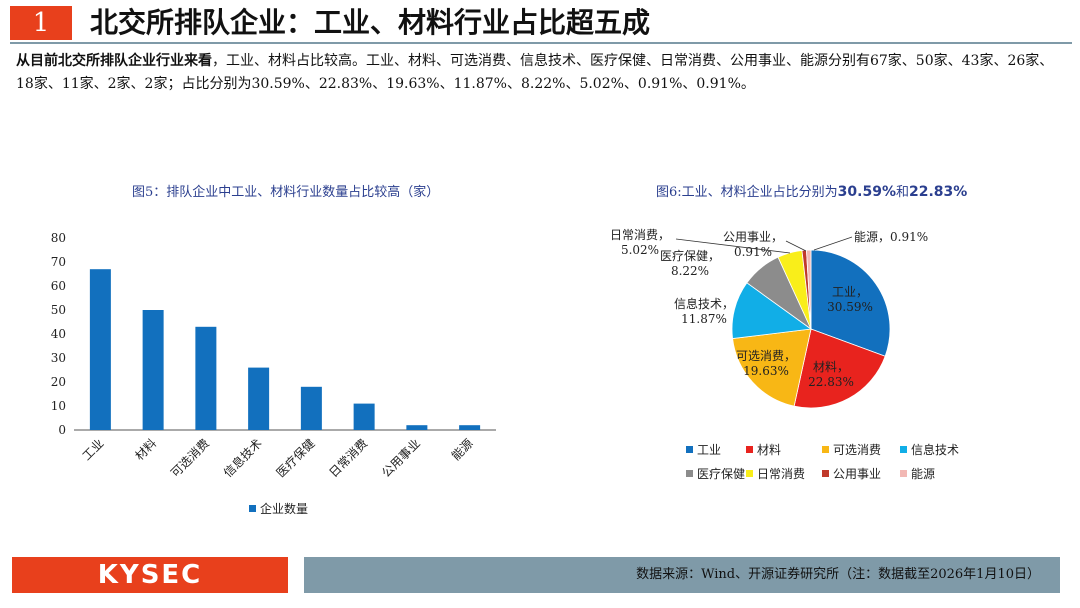 The height and width of the screenshot is (608, 1080). Describe the element at coordinates (114, 61) in the screenshot. I see `intro-lead: 从目前北交所排队企业行业来看` at that location.